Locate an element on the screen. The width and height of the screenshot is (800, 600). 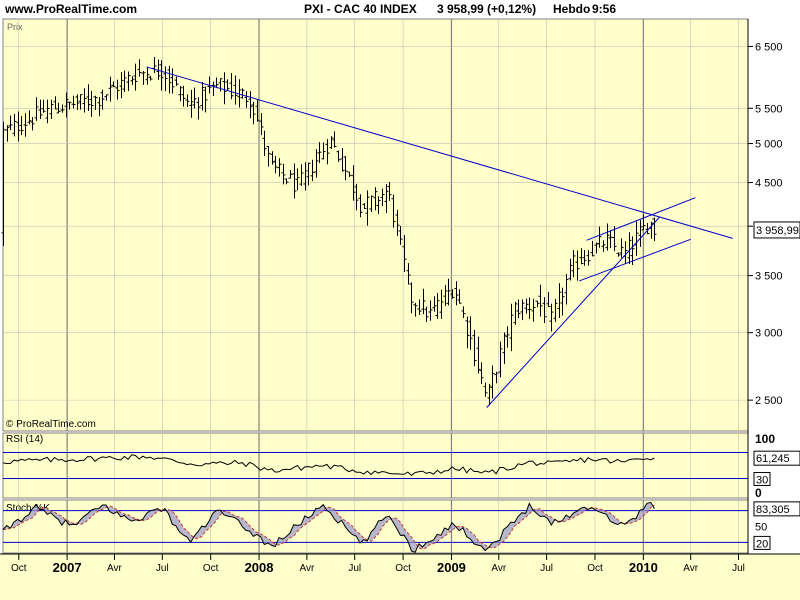
current-price-label: 3 958,99 is located at coordinates (777, 231).